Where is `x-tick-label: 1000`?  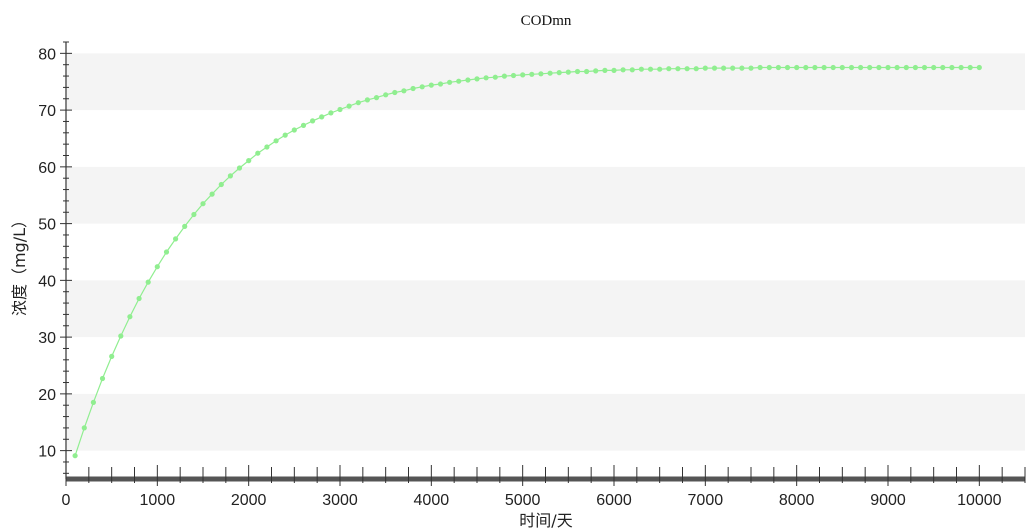 x-tick-label: 1000 is located at coordinates (158, 500).